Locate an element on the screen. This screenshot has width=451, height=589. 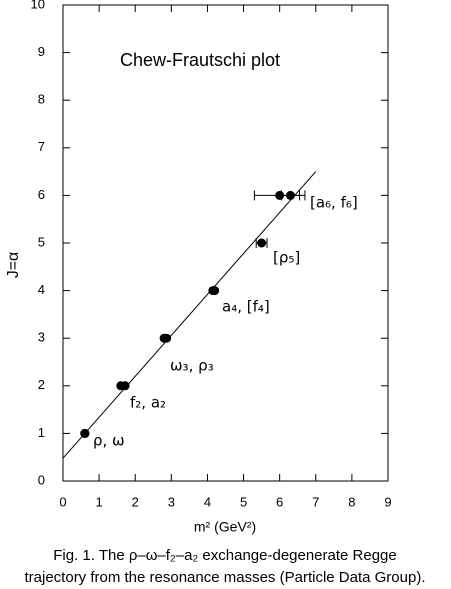
x-tick-label: 0 is located at coordinates (62, 501).